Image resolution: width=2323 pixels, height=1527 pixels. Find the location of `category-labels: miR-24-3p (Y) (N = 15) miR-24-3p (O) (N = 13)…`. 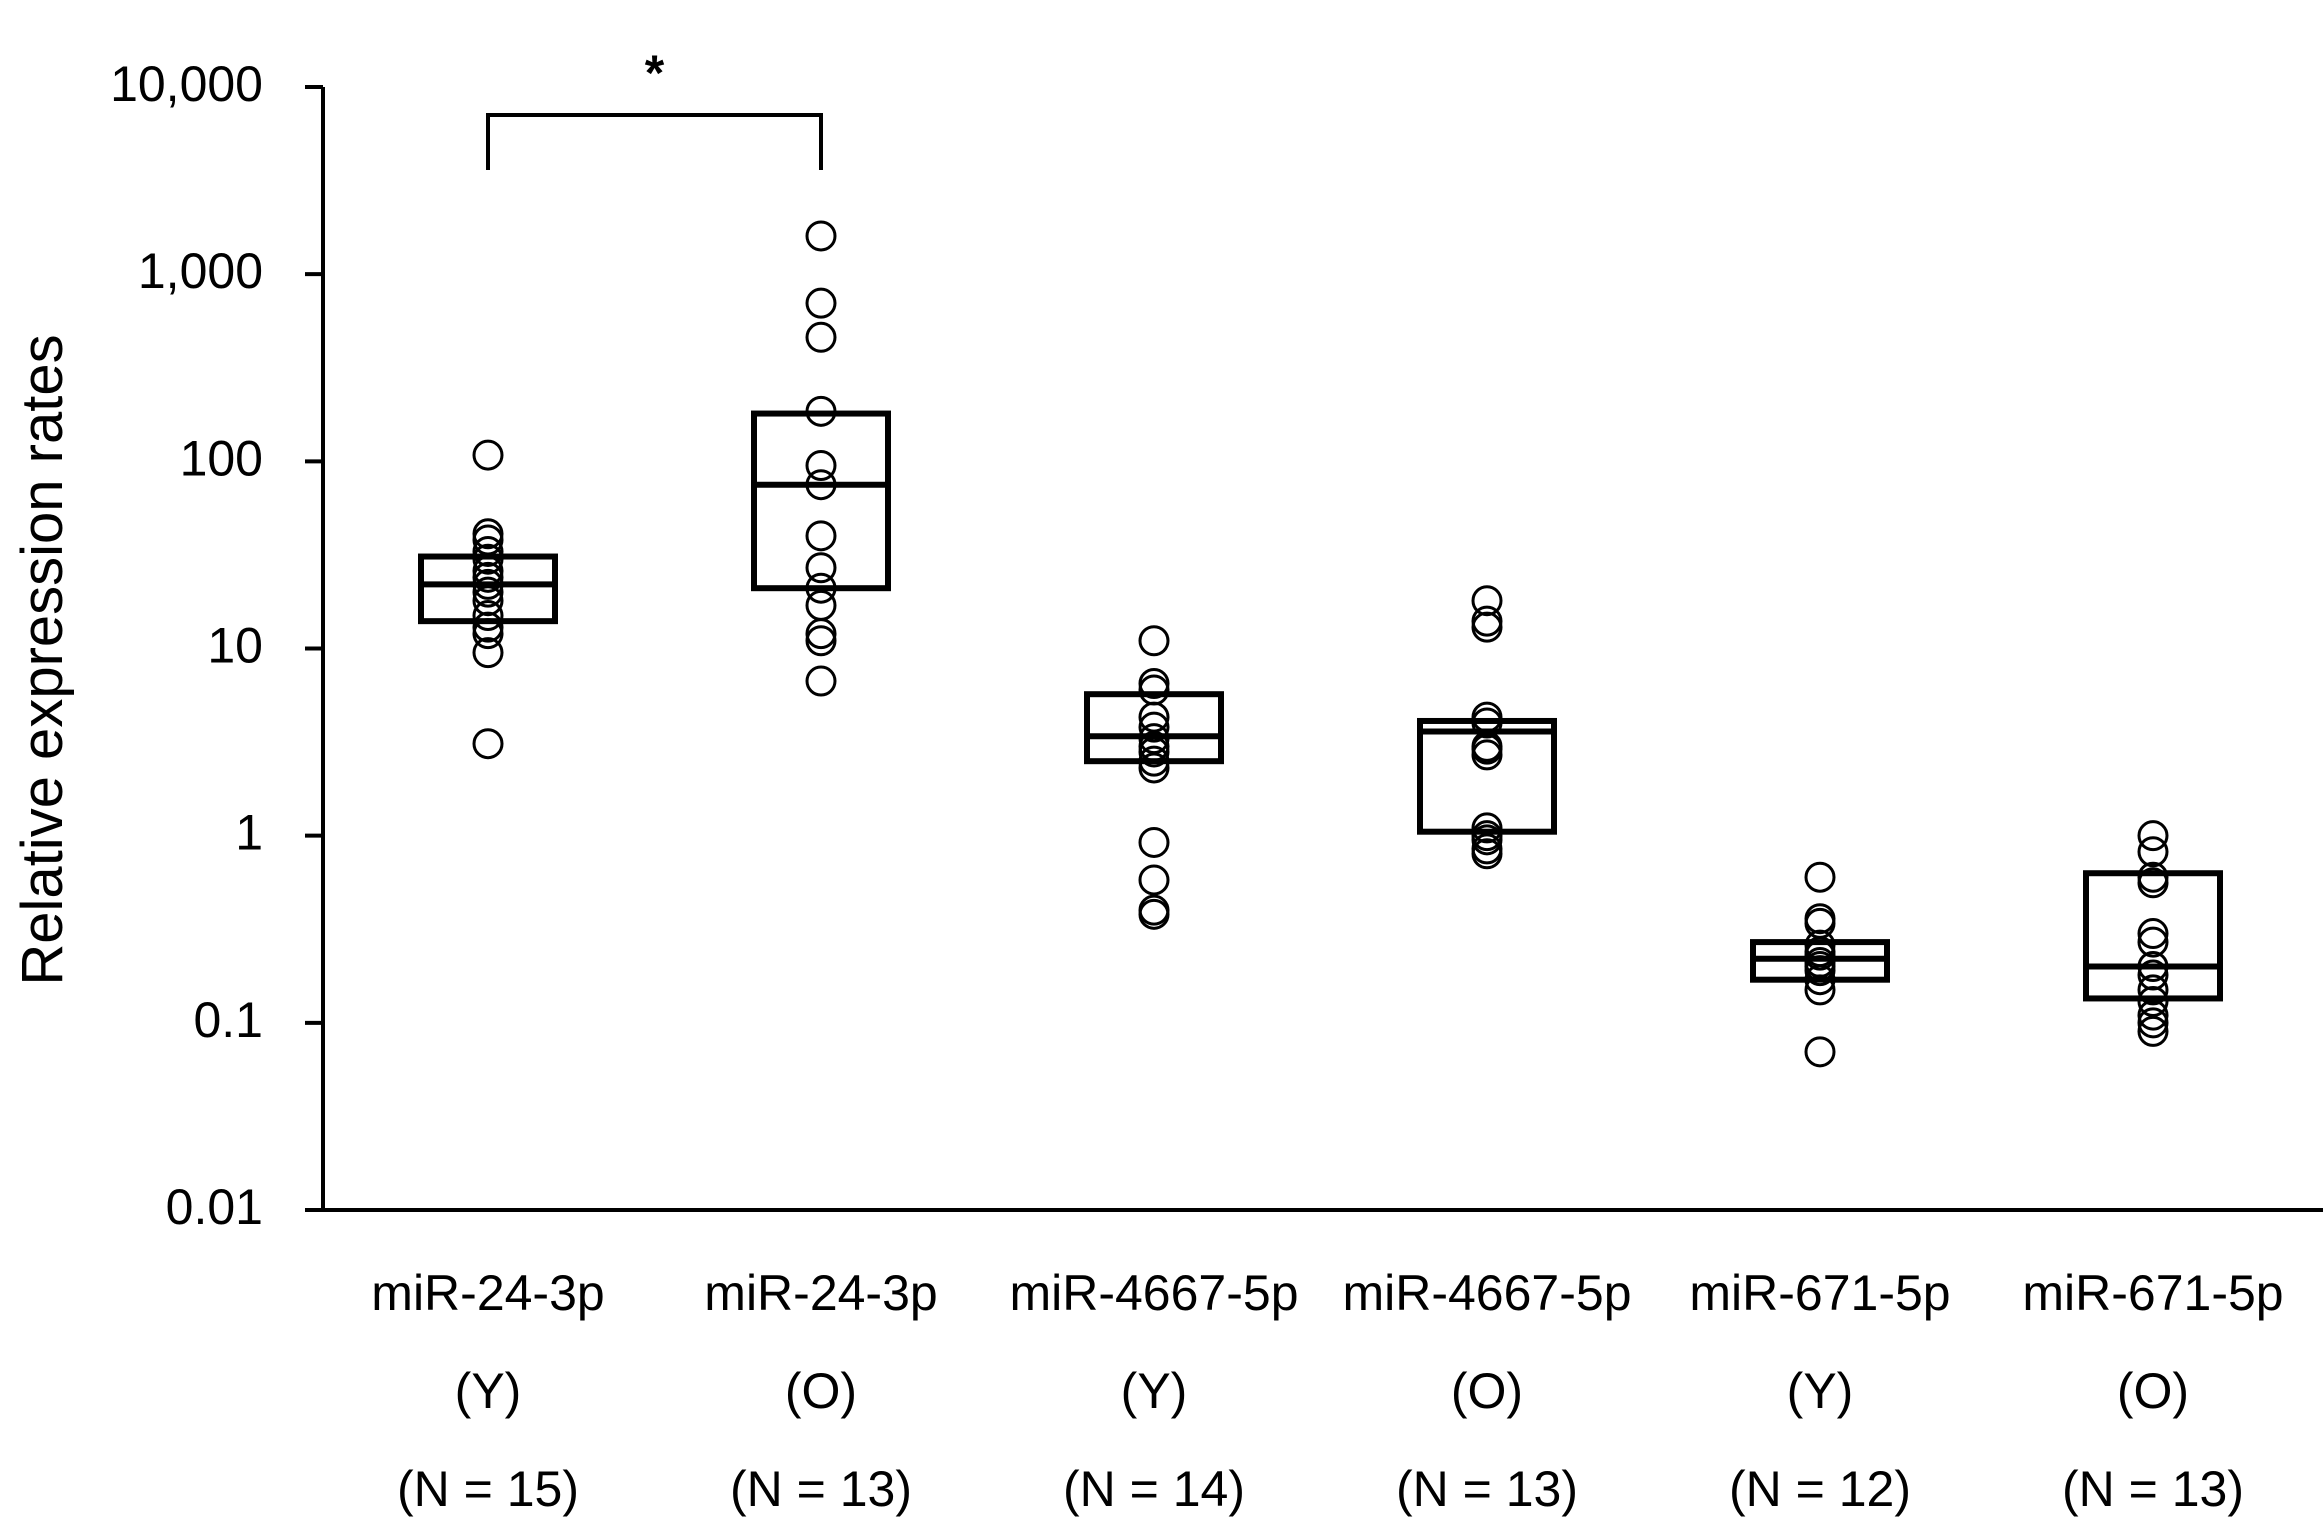

category-labels: miR-24-3p (Y) (N = 15) miR-24-3p (O) (N = 13)… is located at coordinates (1327, 1391).